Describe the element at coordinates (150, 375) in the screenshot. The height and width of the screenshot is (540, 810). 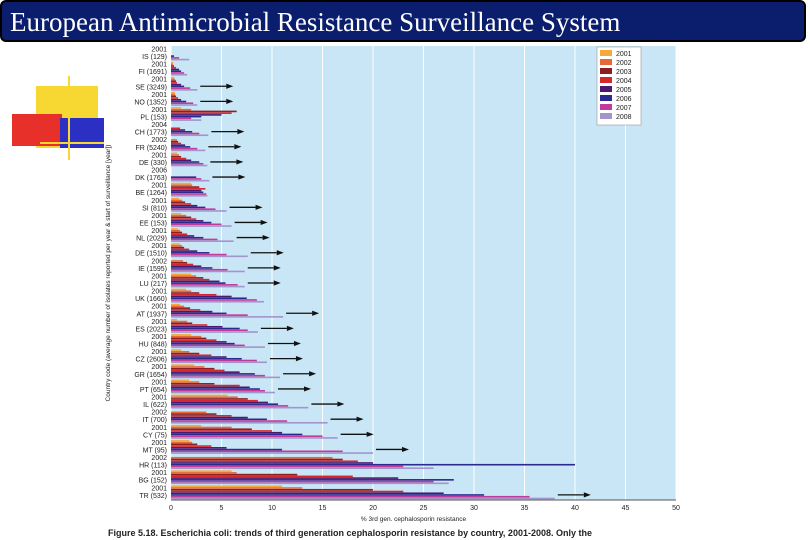
I see `category-label: GR (1654)` at that location.